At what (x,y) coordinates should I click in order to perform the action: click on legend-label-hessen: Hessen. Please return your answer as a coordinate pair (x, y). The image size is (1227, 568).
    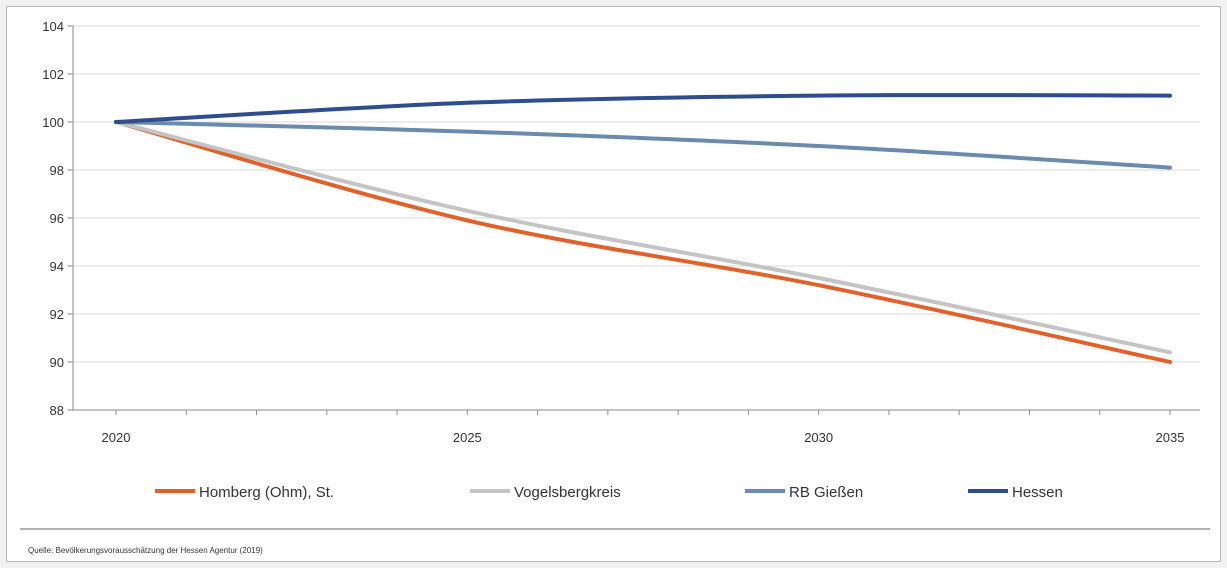
    Looking at the image, I should click on (1037, 492).